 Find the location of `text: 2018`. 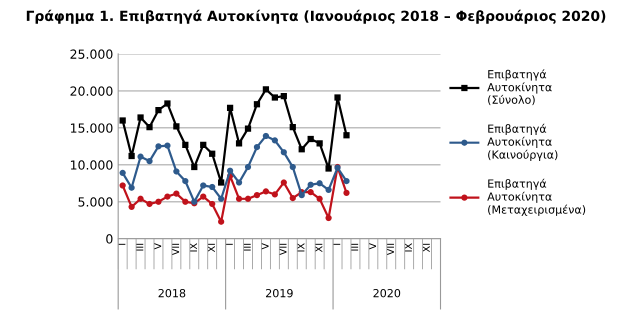

text: 2018 is located at coordinates (172, 293).